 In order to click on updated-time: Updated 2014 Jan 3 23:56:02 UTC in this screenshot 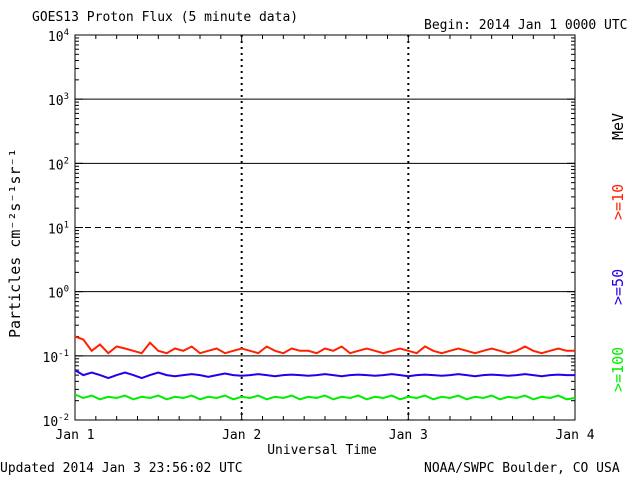, I will do `click(121, 468)`.